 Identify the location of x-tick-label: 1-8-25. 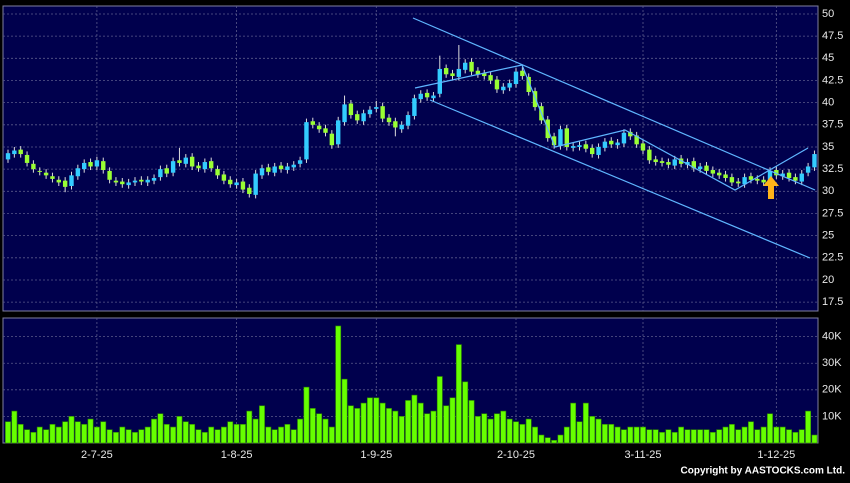
(237, 455).